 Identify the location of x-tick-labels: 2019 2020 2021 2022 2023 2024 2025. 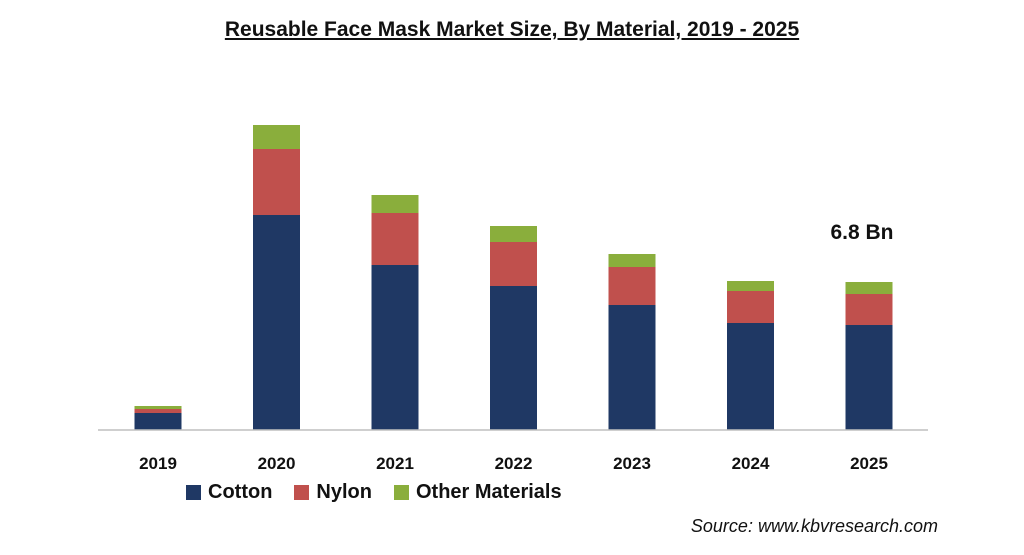
(513, 463).